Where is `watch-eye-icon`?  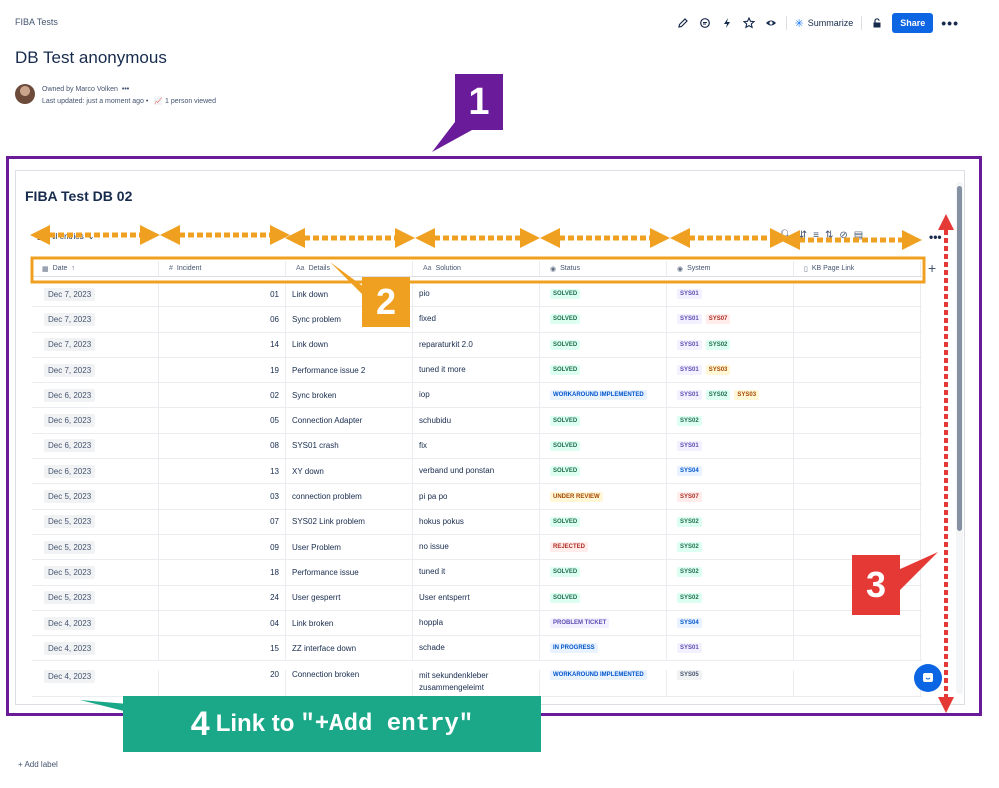 watch-eye-icon is located at coordinates (771, 23).